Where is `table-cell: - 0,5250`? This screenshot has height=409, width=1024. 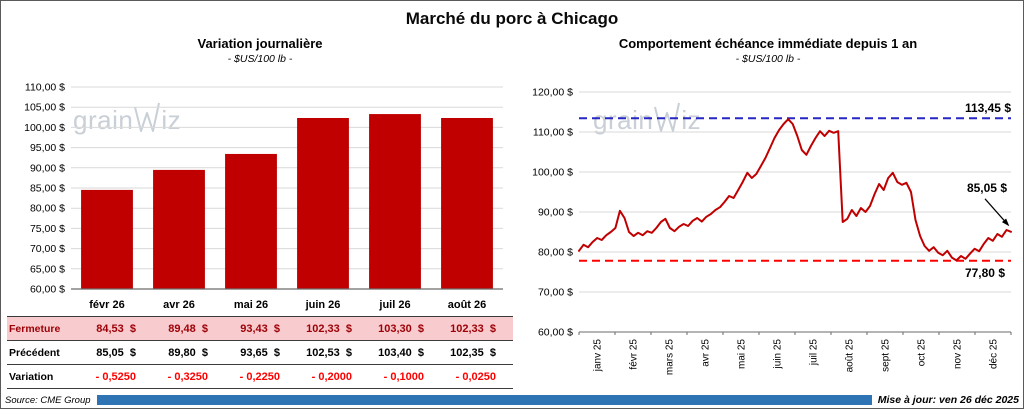 table-cell: - 0,5250 is located at coordinates (115, 376).